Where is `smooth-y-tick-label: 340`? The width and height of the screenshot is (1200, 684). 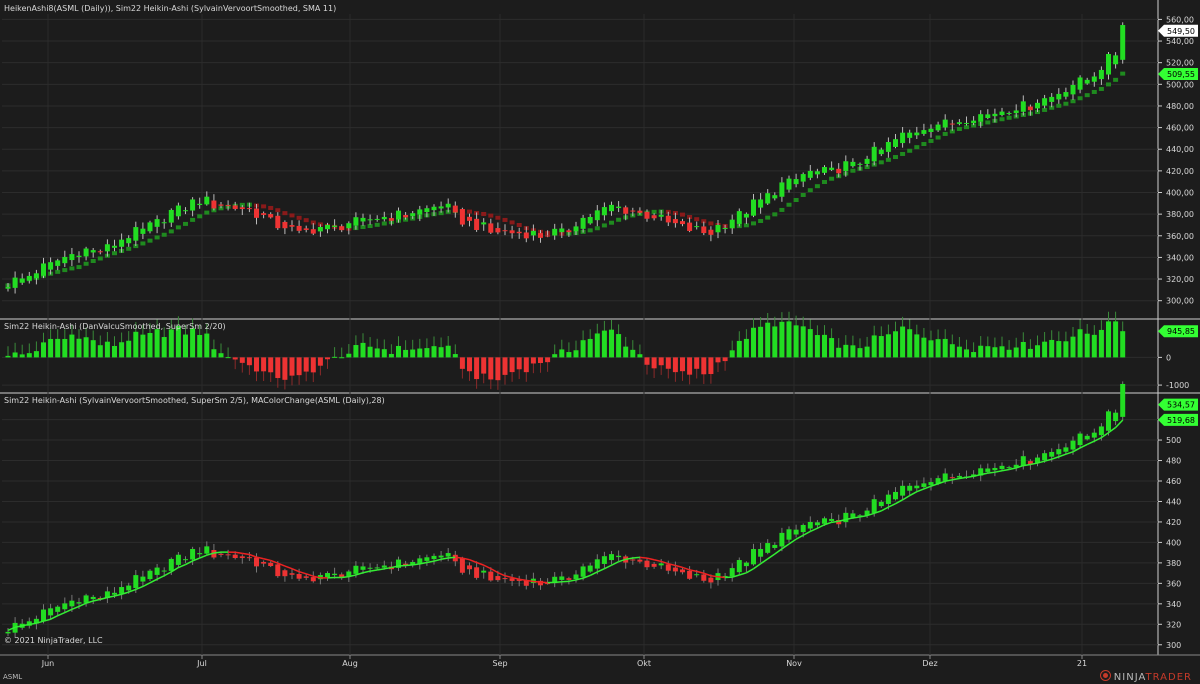 smooth-y-tick-label: 340 is located at coordinates (1173, 604).